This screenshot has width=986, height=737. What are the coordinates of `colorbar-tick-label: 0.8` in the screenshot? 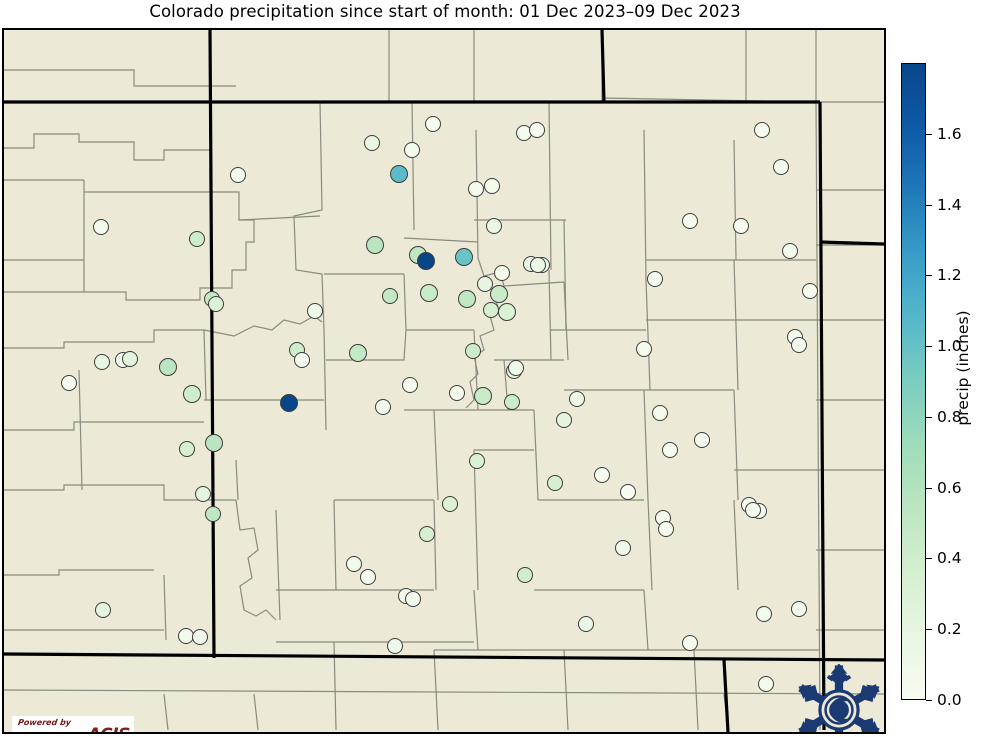 It's located at (949, 416).